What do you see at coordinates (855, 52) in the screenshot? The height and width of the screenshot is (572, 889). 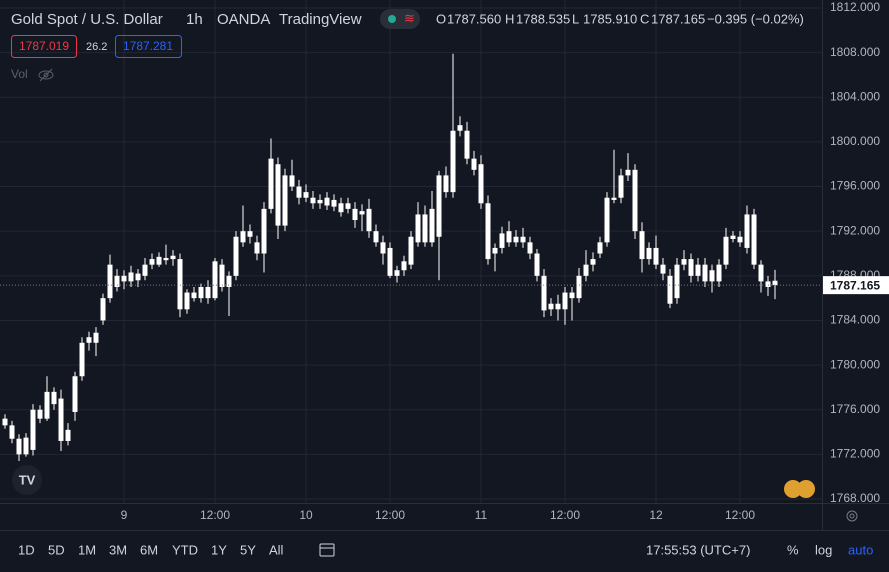 I see `y-tick-label: 1808.000` at bounding box center [855, 52].